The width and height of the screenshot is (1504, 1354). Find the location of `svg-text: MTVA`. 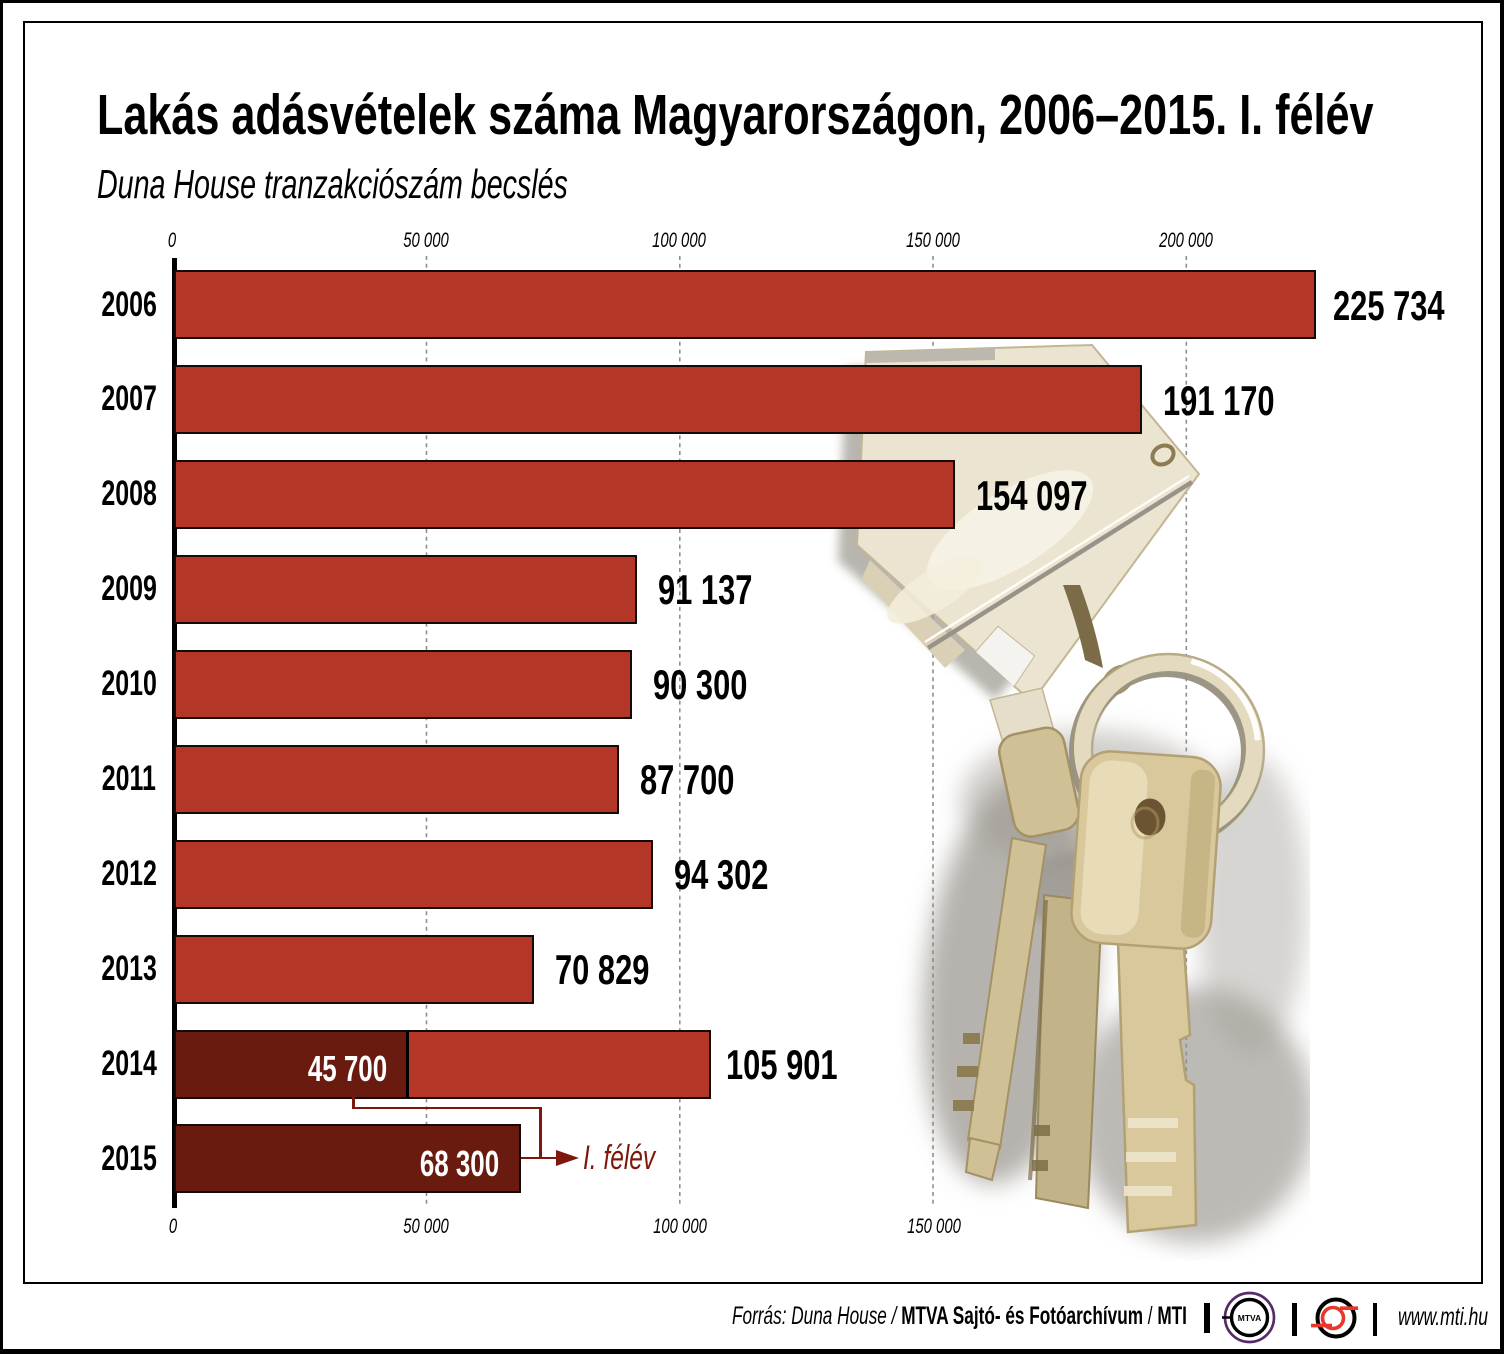

svg-text: MTVA is located at coordinates (1249, 1318).